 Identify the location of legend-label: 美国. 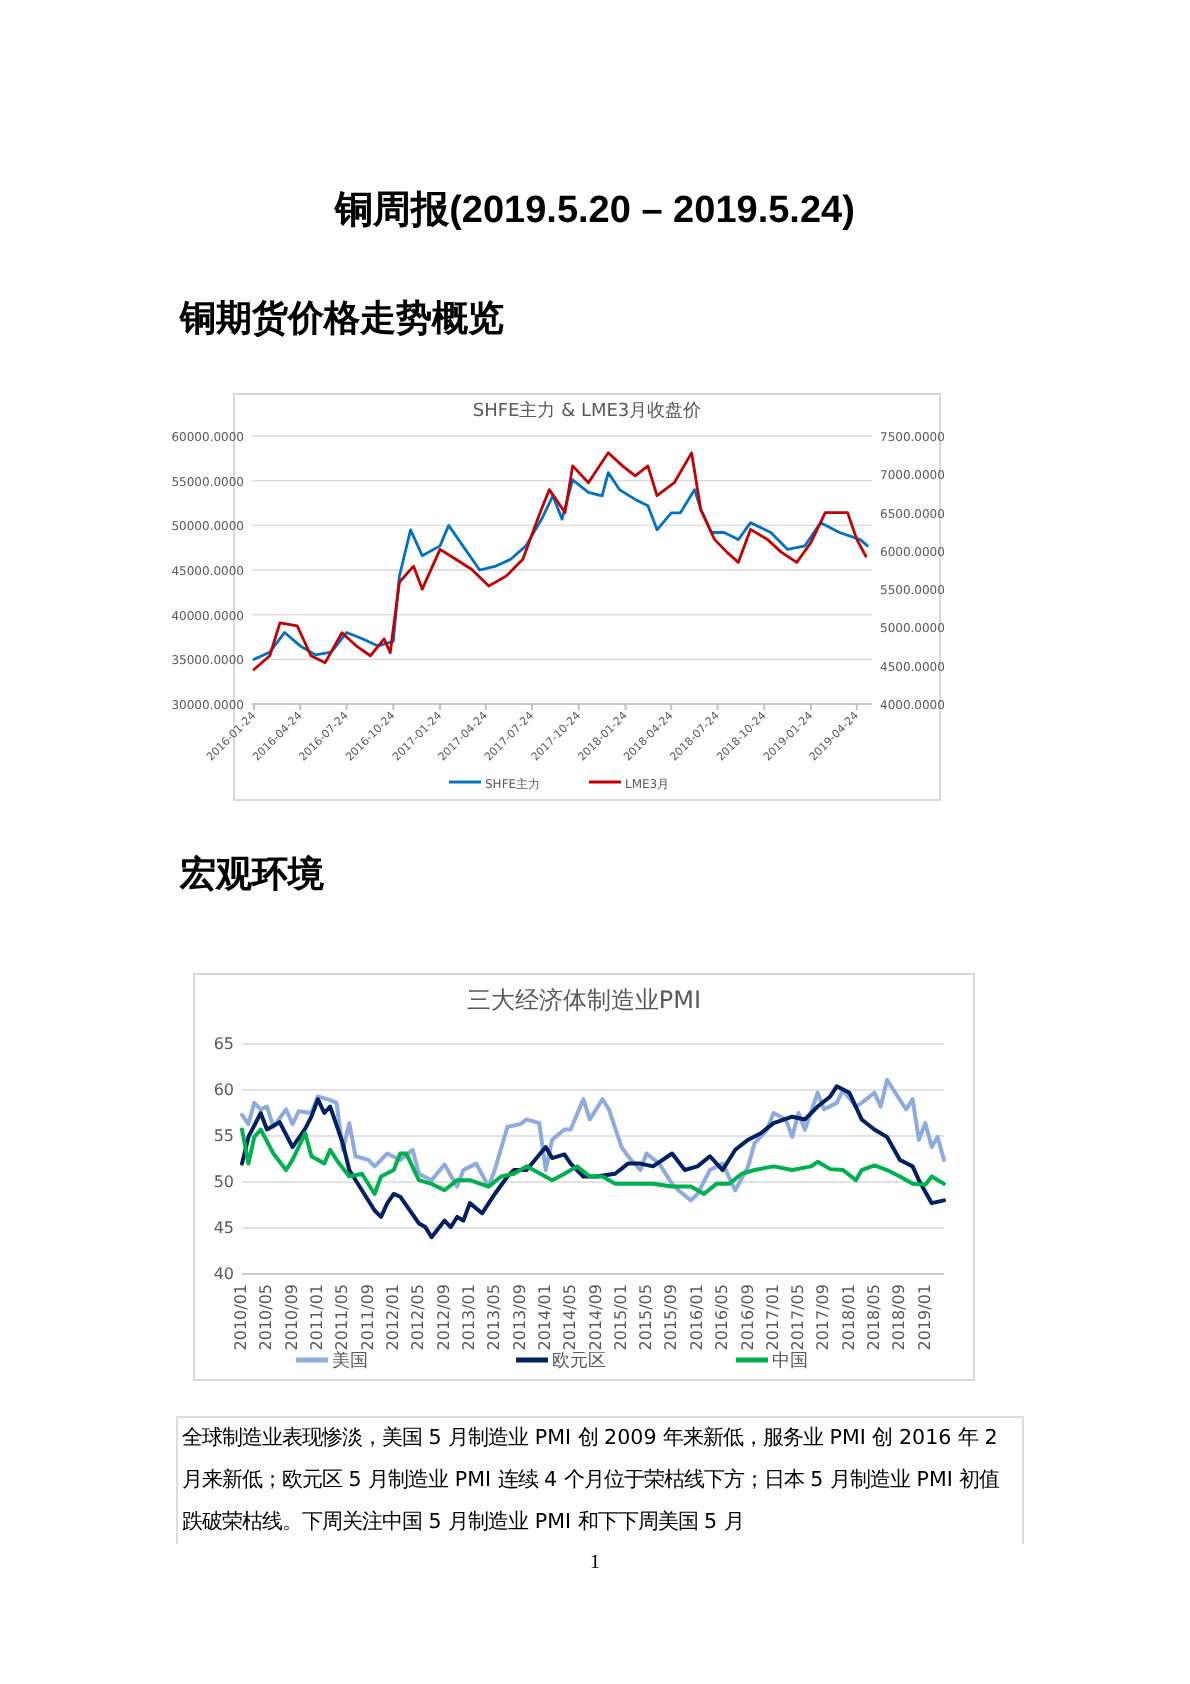
(350, 1361).